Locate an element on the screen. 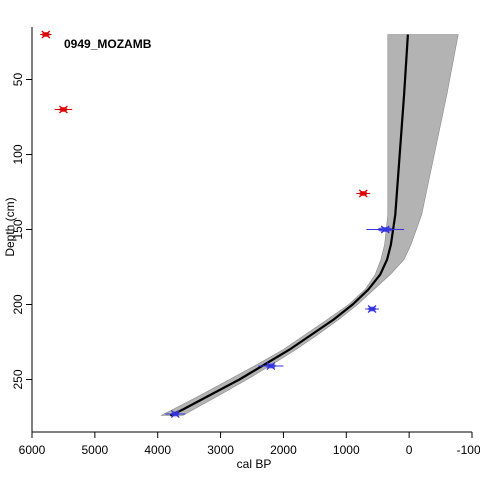  x-tick-label: 6000 is located at coordinates (32, 450).